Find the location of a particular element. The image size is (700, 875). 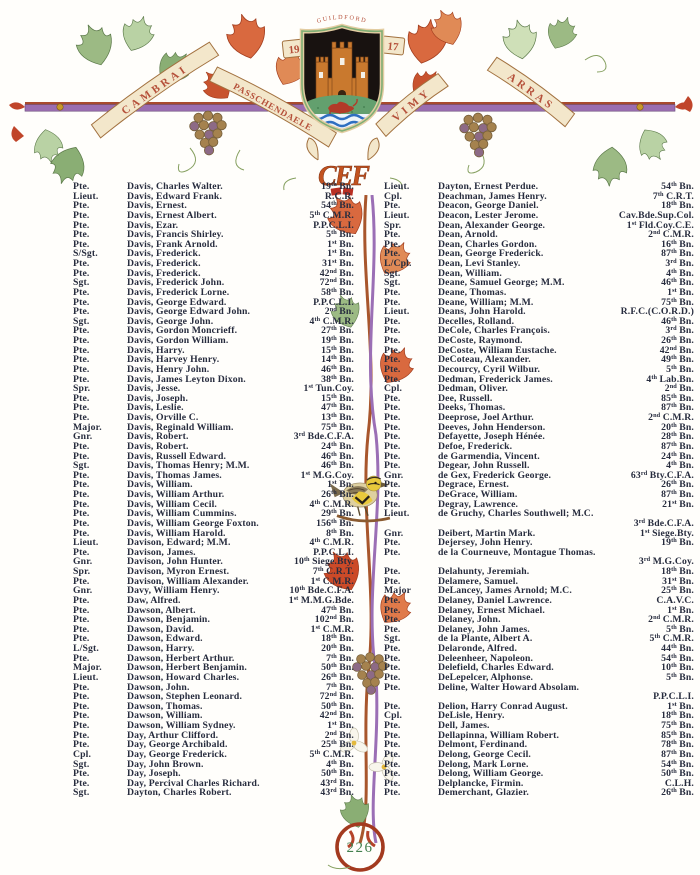

roll-entry: Pte. Davis, George Edward. P.P.C.L.I. is located at coordinates (213, 302).